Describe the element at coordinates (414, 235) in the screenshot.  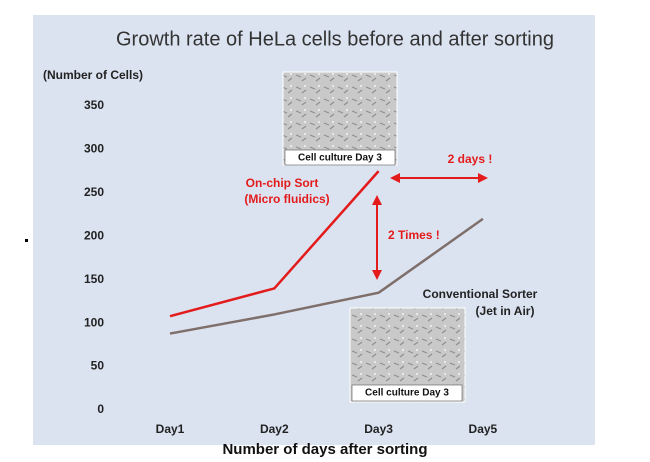
I see `annotation: 2 Times !` at that location.